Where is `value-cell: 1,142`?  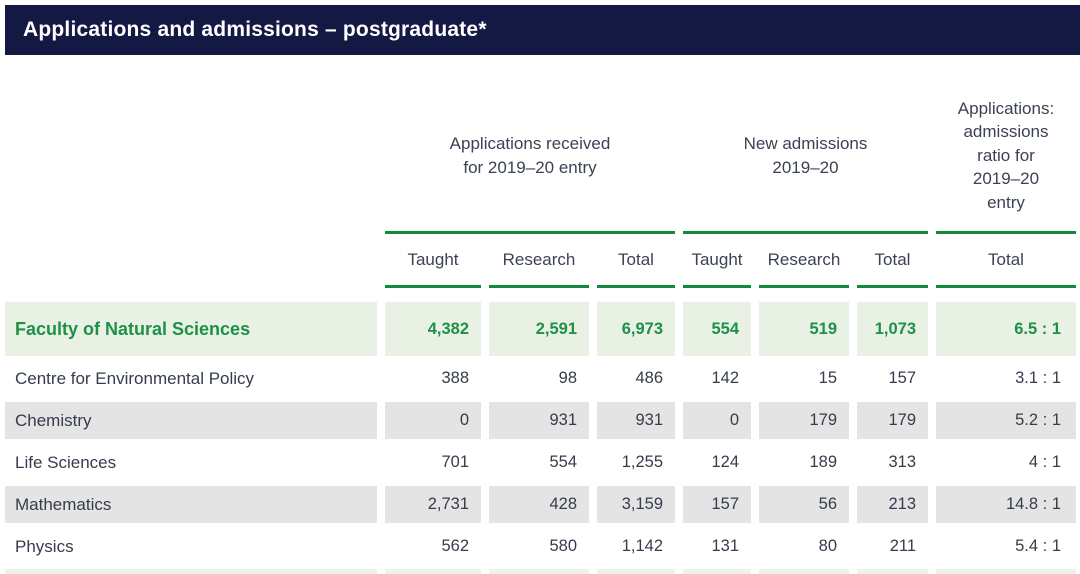
value-cell: 1,142 is located at coordinates (636, 546).